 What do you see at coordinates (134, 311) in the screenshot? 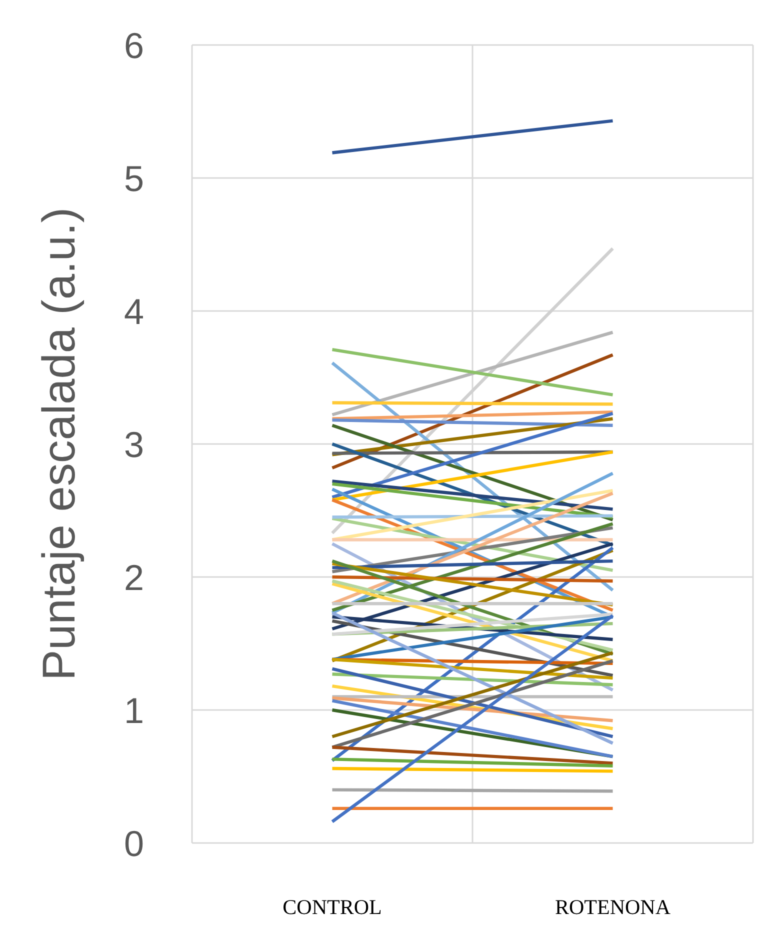
I see `y-tick-label: 4` at bounding box center [134, 311].